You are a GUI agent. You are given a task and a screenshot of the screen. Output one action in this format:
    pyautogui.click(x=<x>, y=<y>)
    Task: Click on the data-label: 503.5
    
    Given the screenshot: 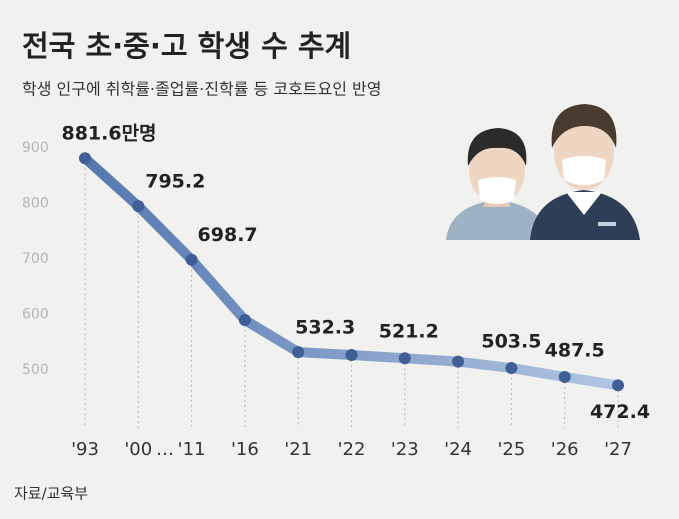 What is the action you would take?
    pyautogui.click(x=511, y=342)
    